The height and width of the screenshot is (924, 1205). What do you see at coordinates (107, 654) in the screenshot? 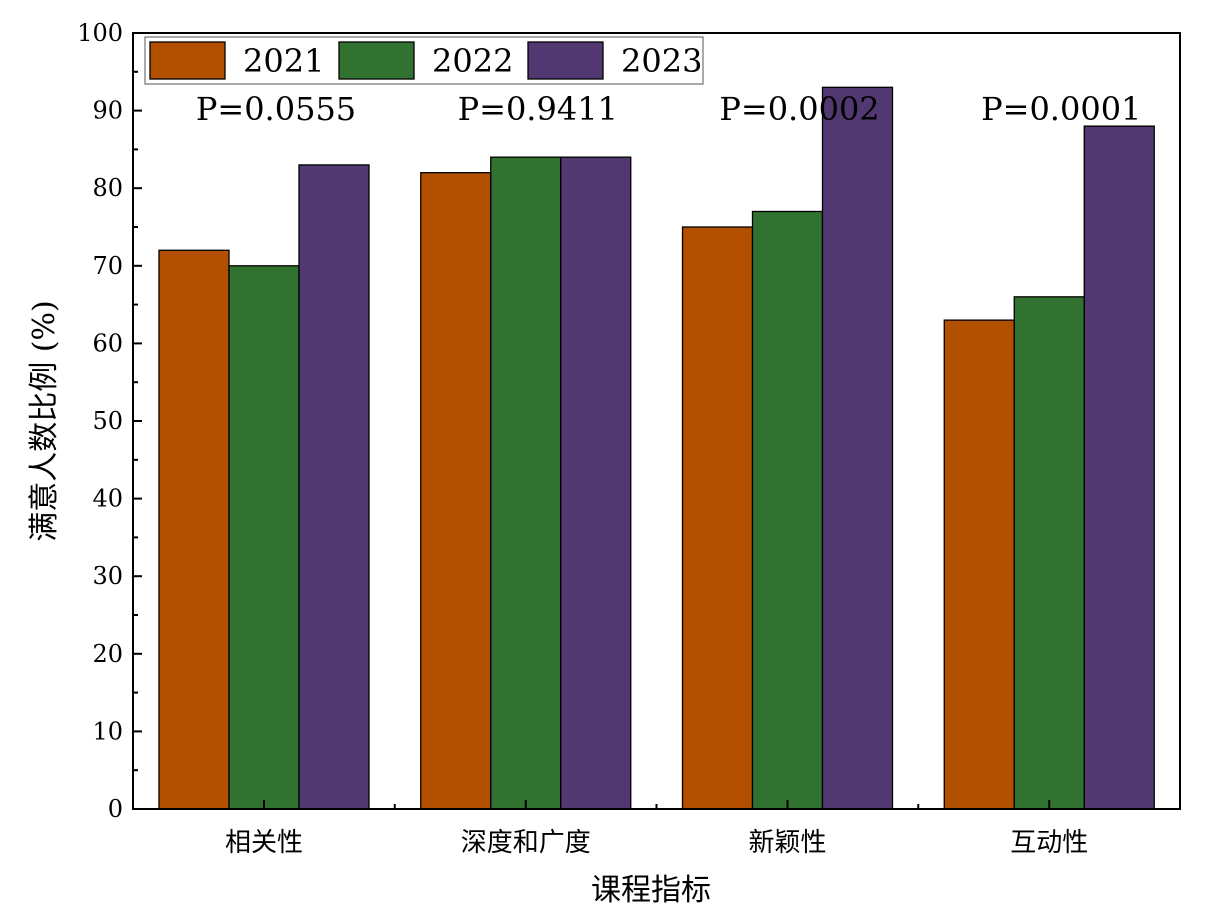
I see `y-tick-label: 20` at bounding box center [107, 654].